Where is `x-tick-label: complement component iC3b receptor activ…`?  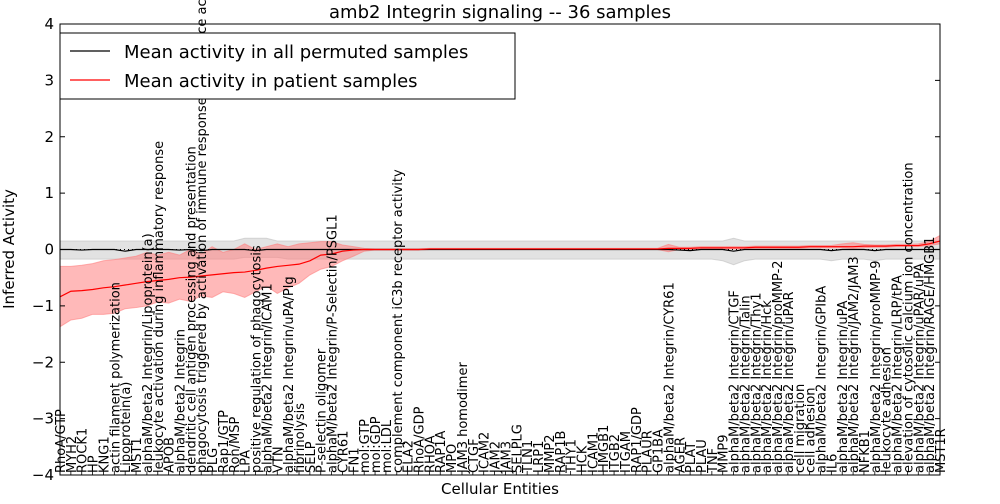
x-tick-label: complement component iC3b receptor activ… is located at coordinates (398, 321).